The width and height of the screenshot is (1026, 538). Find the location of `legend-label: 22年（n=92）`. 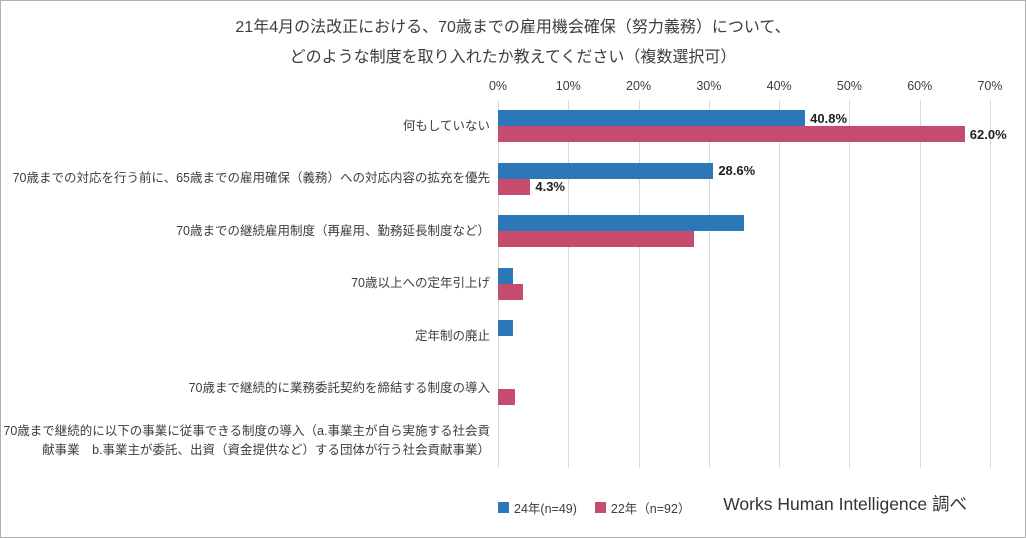

legend-label: 22年（n=92） is located at coordinates (650, 509).